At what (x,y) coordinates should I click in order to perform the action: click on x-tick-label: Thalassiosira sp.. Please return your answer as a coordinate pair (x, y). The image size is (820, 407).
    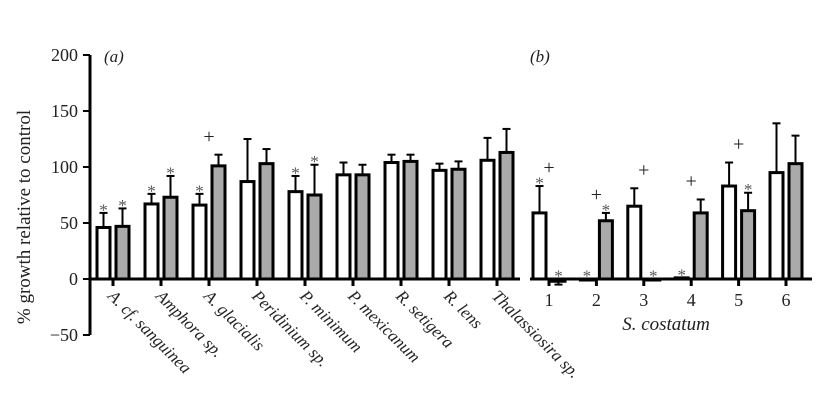
    Looking at the image, I should click on (536, 334).